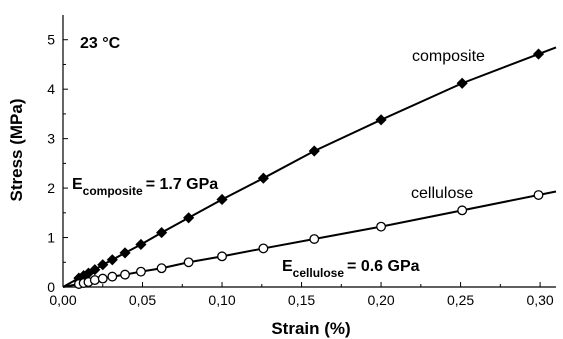 This screenshot has width=563, height=339. Describe the element at coordinates (57, 163) in the screenshot. I see `y-axis-ticks: 0 1 2 3 4 5` at that location.